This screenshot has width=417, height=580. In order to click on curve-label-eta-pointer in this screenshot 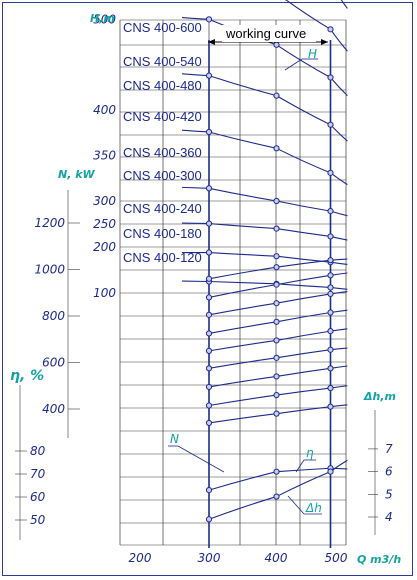, I will do `click(300, 466)`.